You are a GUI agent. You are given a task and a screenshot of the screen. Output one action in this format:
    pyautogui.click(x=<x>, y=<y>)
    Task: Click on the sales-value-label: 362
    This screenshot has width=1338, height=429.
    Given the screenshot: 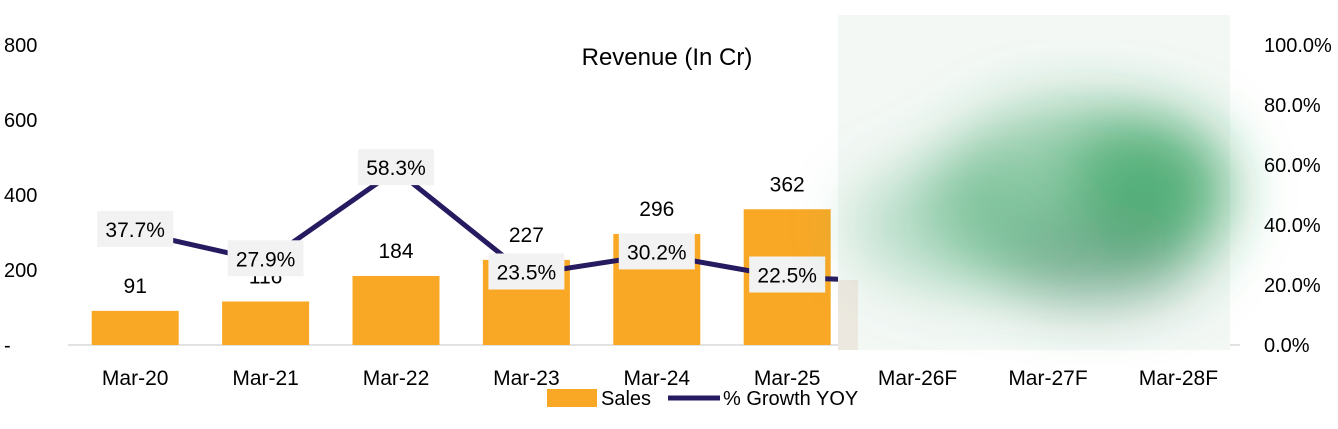 What is the action you would take?
    pyautogui.click(x=787, y=184)
    